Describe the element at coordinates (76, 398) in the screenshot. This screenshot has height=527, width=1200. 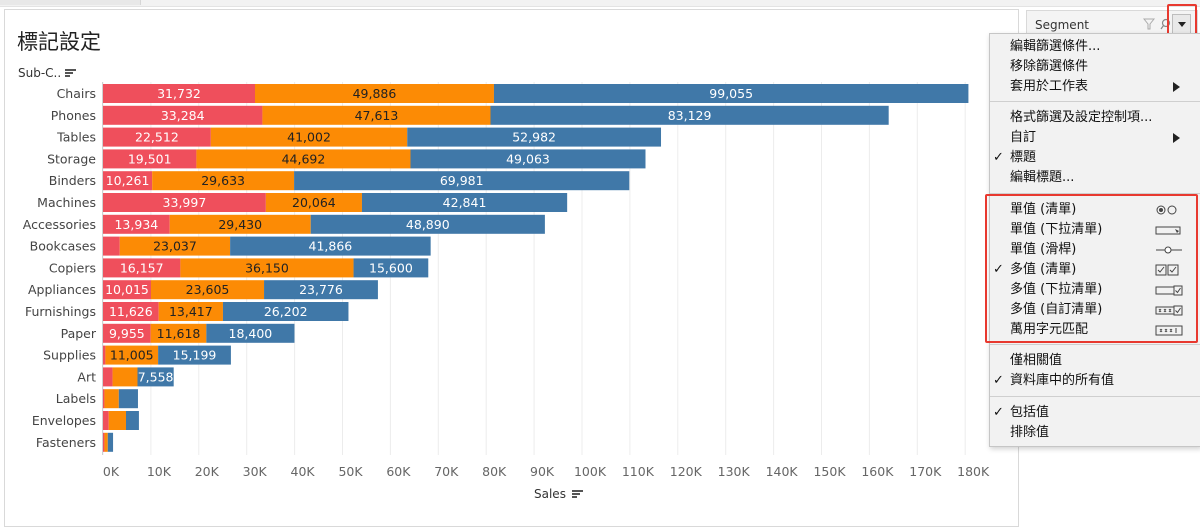
I see `category-label: Labels` at that location.